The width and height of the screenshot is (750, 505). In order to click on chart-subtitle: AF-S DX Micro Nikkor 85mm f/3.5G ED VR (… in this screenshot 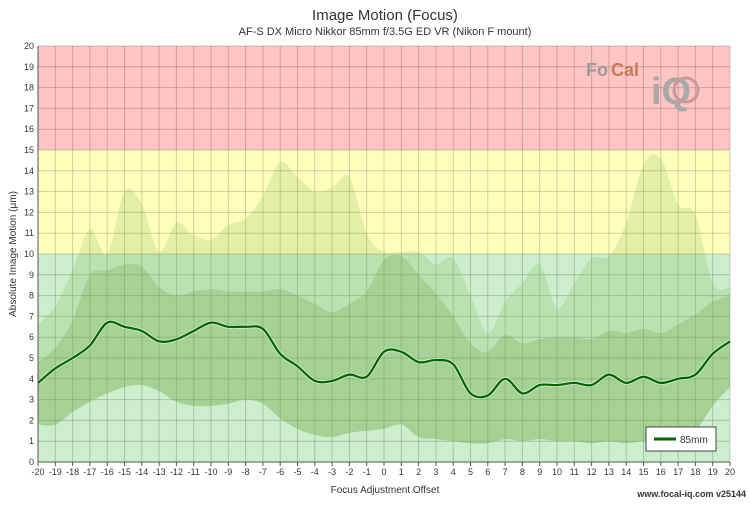, I will do `click(385, 32)`.